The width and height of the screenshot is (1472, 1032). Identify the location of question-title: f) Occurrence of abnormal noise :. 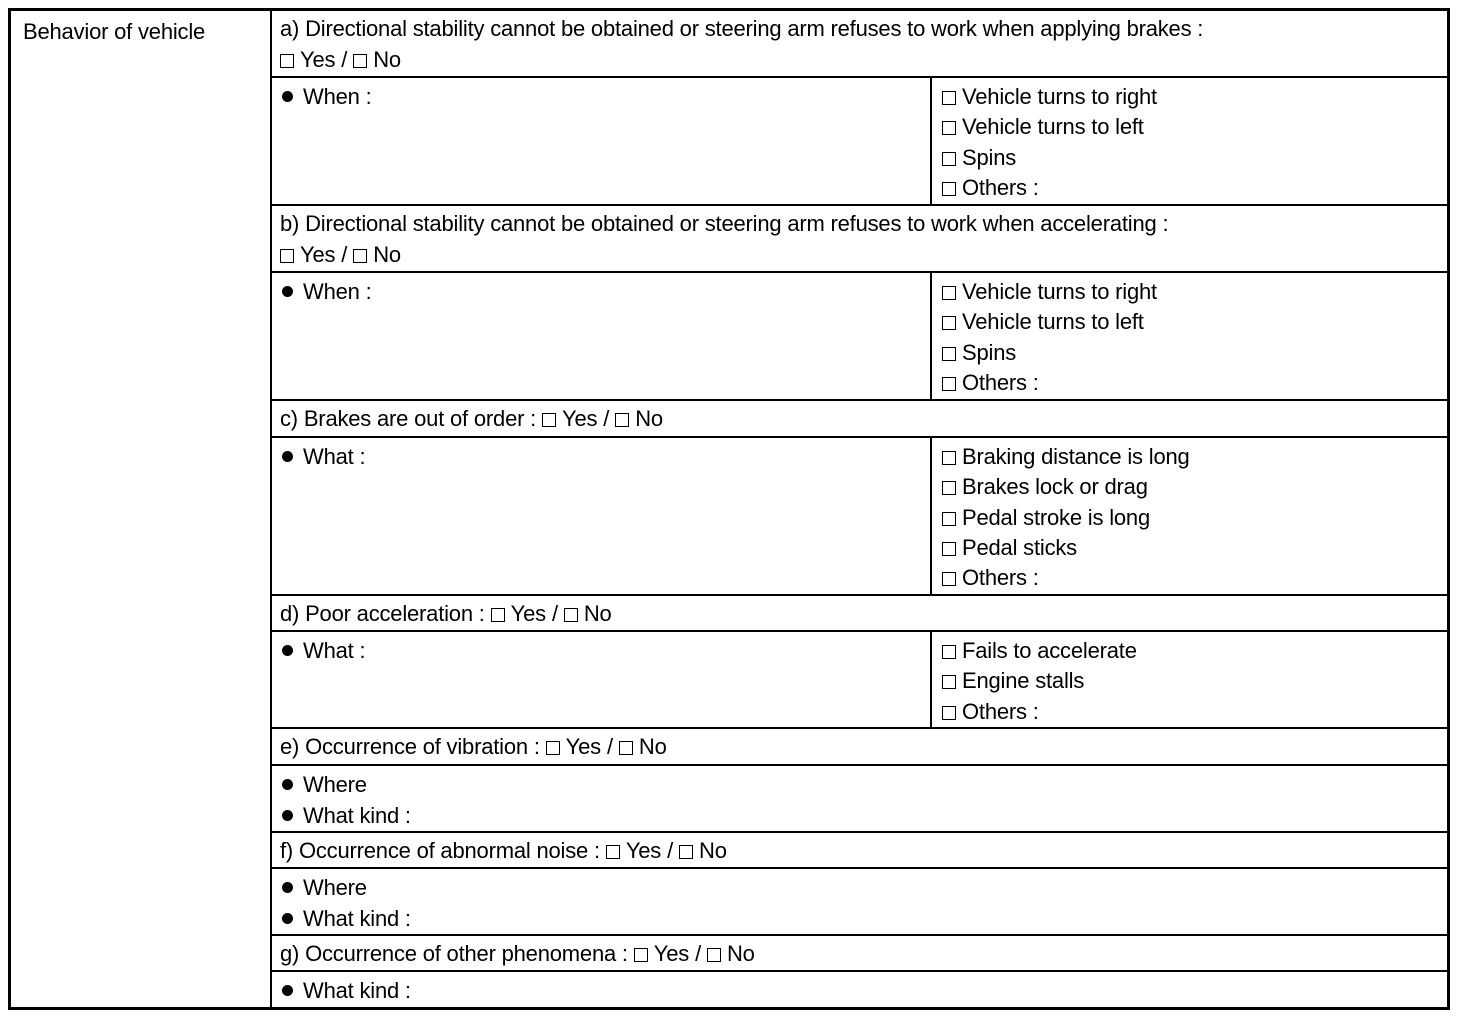
(440, 850).